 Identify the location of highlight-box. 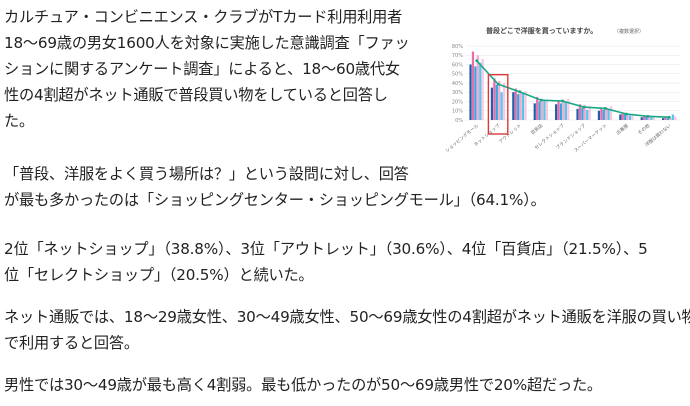
(498, 104).